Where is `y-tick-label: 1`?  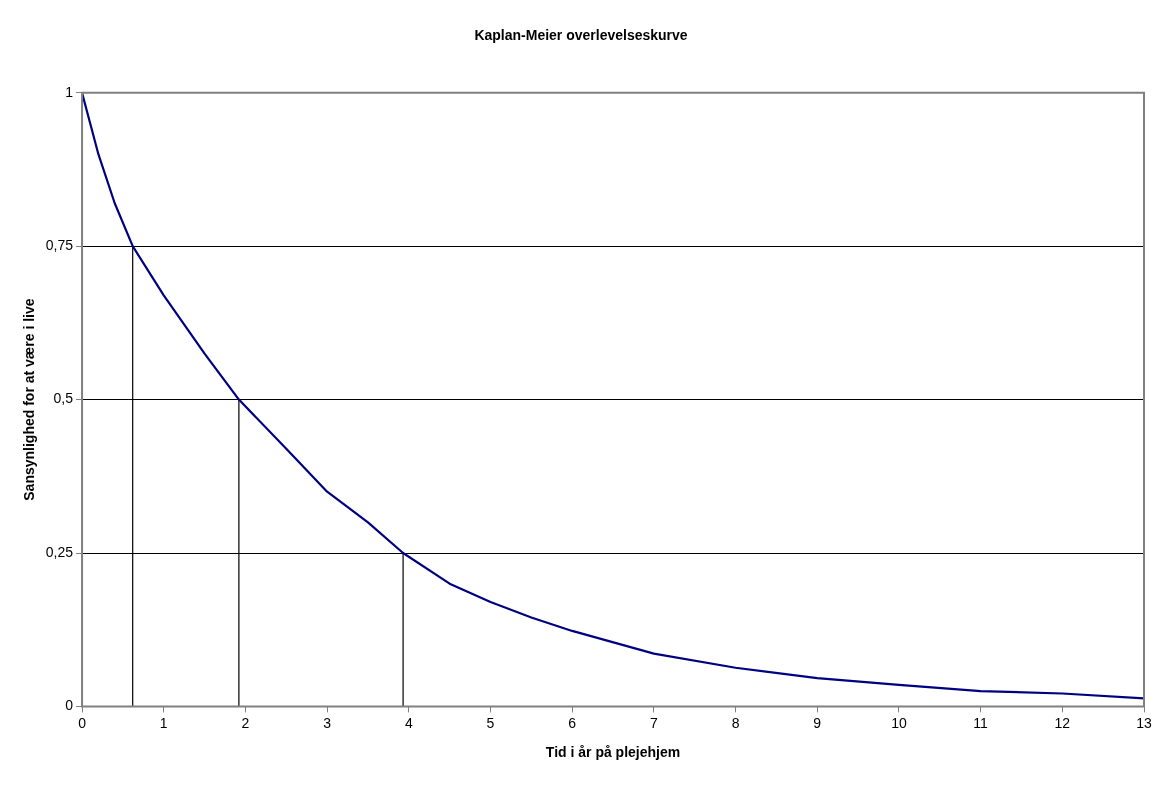
y-tick-label: 1 is located at coordinates (69, 91).